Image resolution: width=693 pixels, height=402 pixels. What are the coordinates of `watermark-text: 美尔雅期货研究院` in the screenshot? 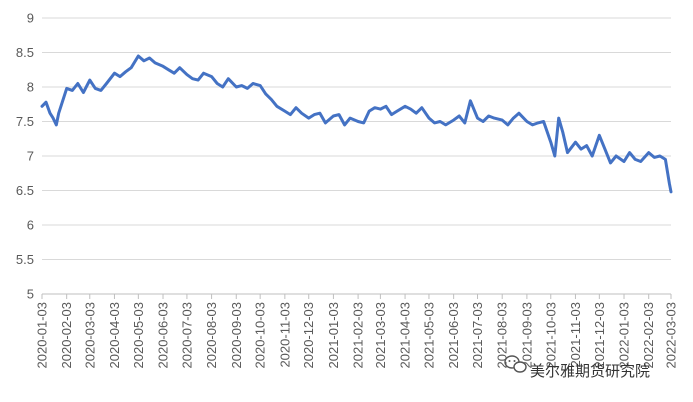 It's located at (590, 371).